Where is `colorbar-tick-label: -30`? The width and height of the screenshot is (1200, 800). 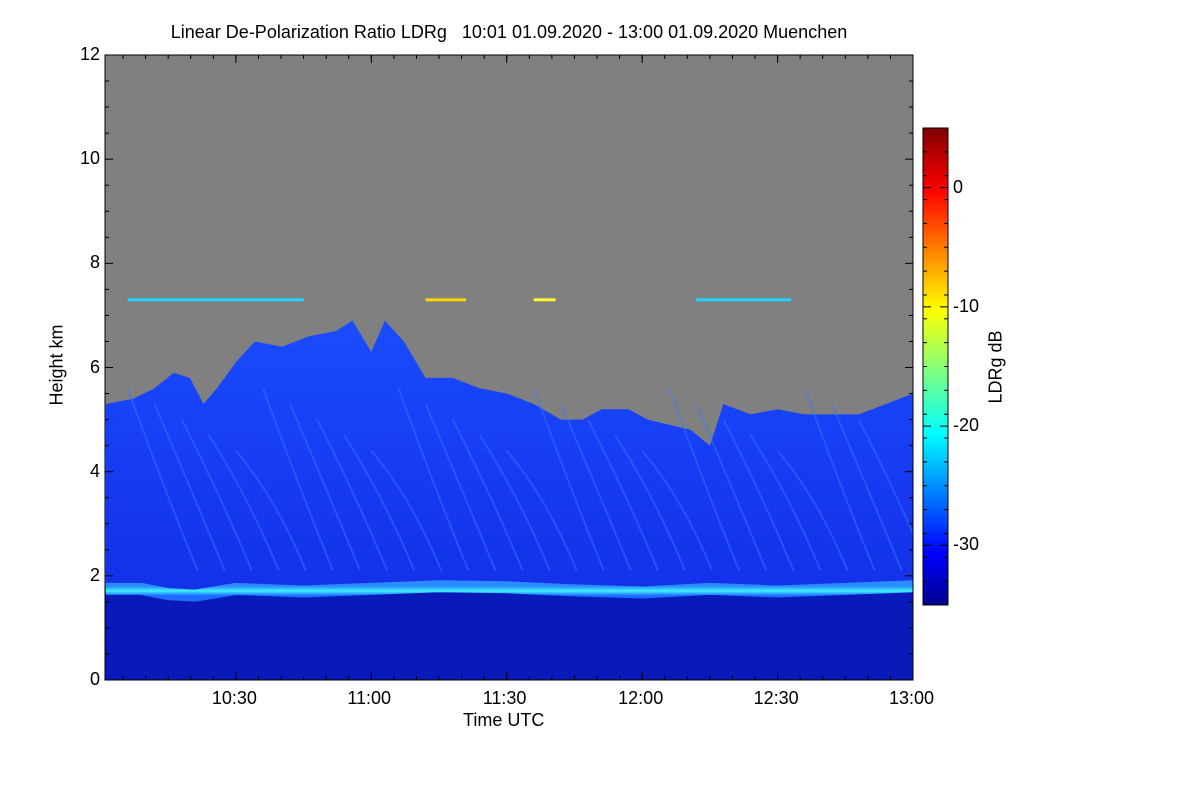
colorbar-tick-label: -30 is located at coordinates (966, 544).